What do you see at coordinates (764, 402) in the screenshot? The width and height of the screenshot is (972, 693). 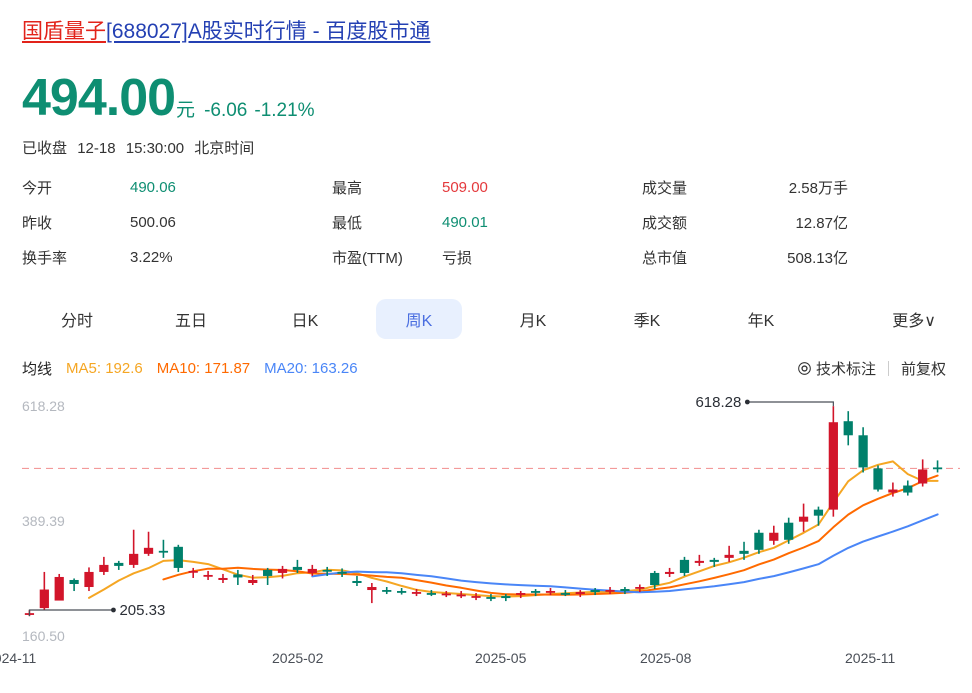 I see `high-price-annotation: 618.28` at bounding box center [764, 402].